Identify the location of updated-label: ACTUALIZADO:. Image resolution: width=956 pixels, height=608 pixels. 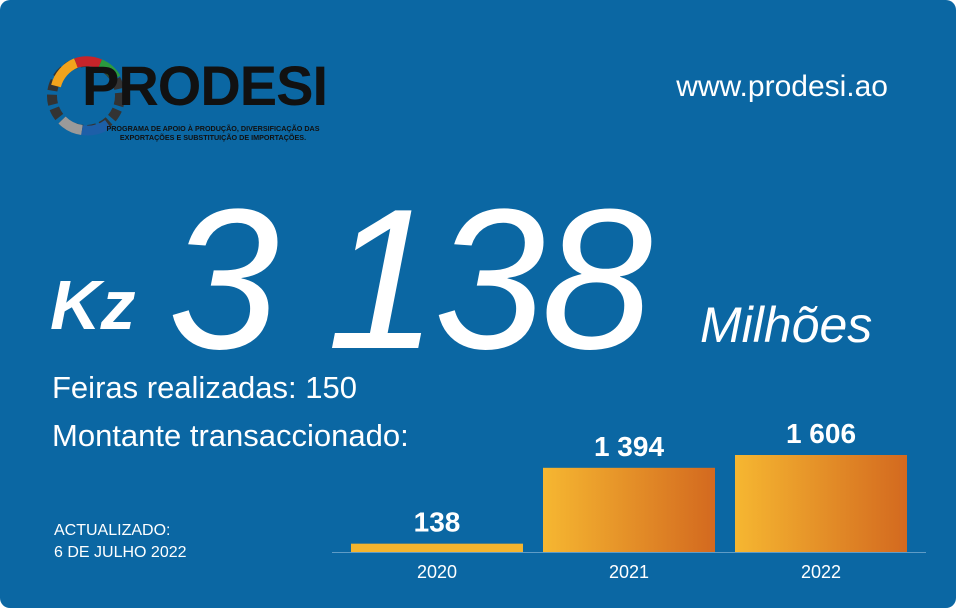
(112, 530).